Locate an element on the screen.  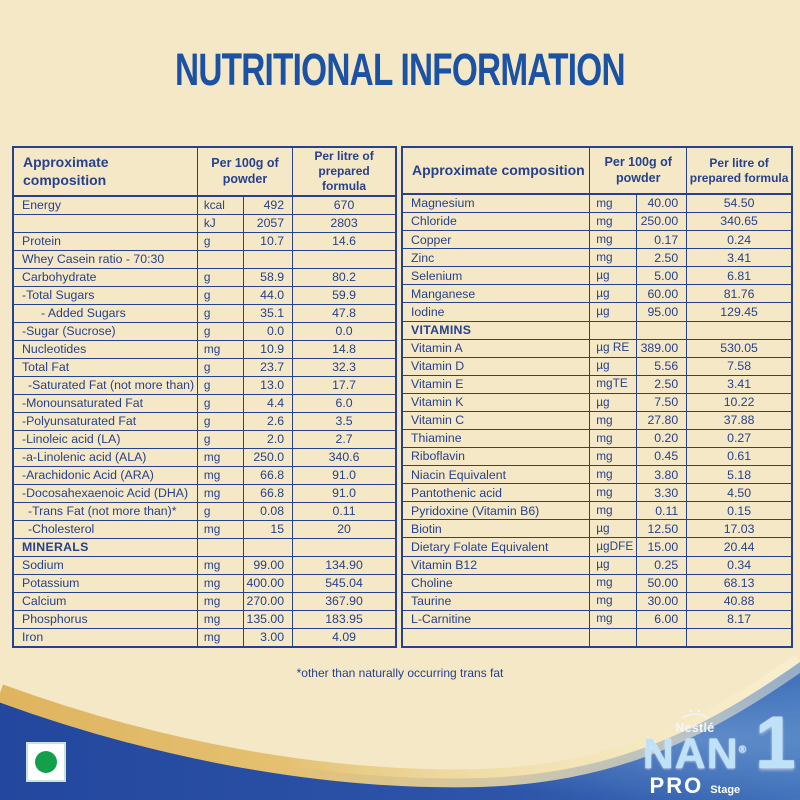
row-label: -Docosahexaenoic Acid (DHA) is located at coordinates (105, 493).